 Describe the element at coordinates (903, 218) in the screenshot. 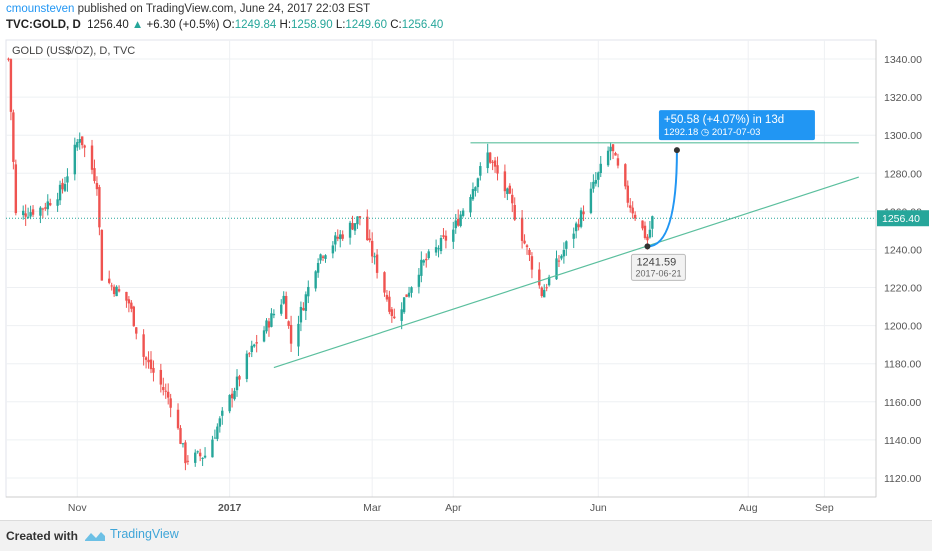

I see `last-price-tag` at that location.